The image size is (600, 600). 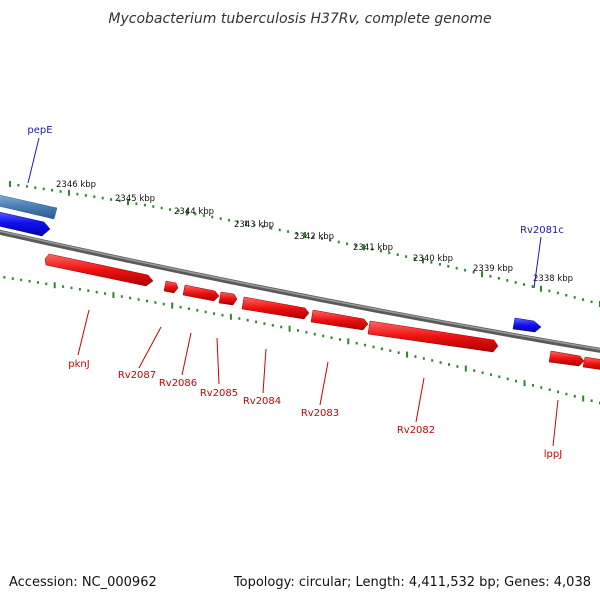 What do you see at coordinates (275, 308) in the screenshot?
I see `gene-Rv2084` at bounding box center [275, 308].